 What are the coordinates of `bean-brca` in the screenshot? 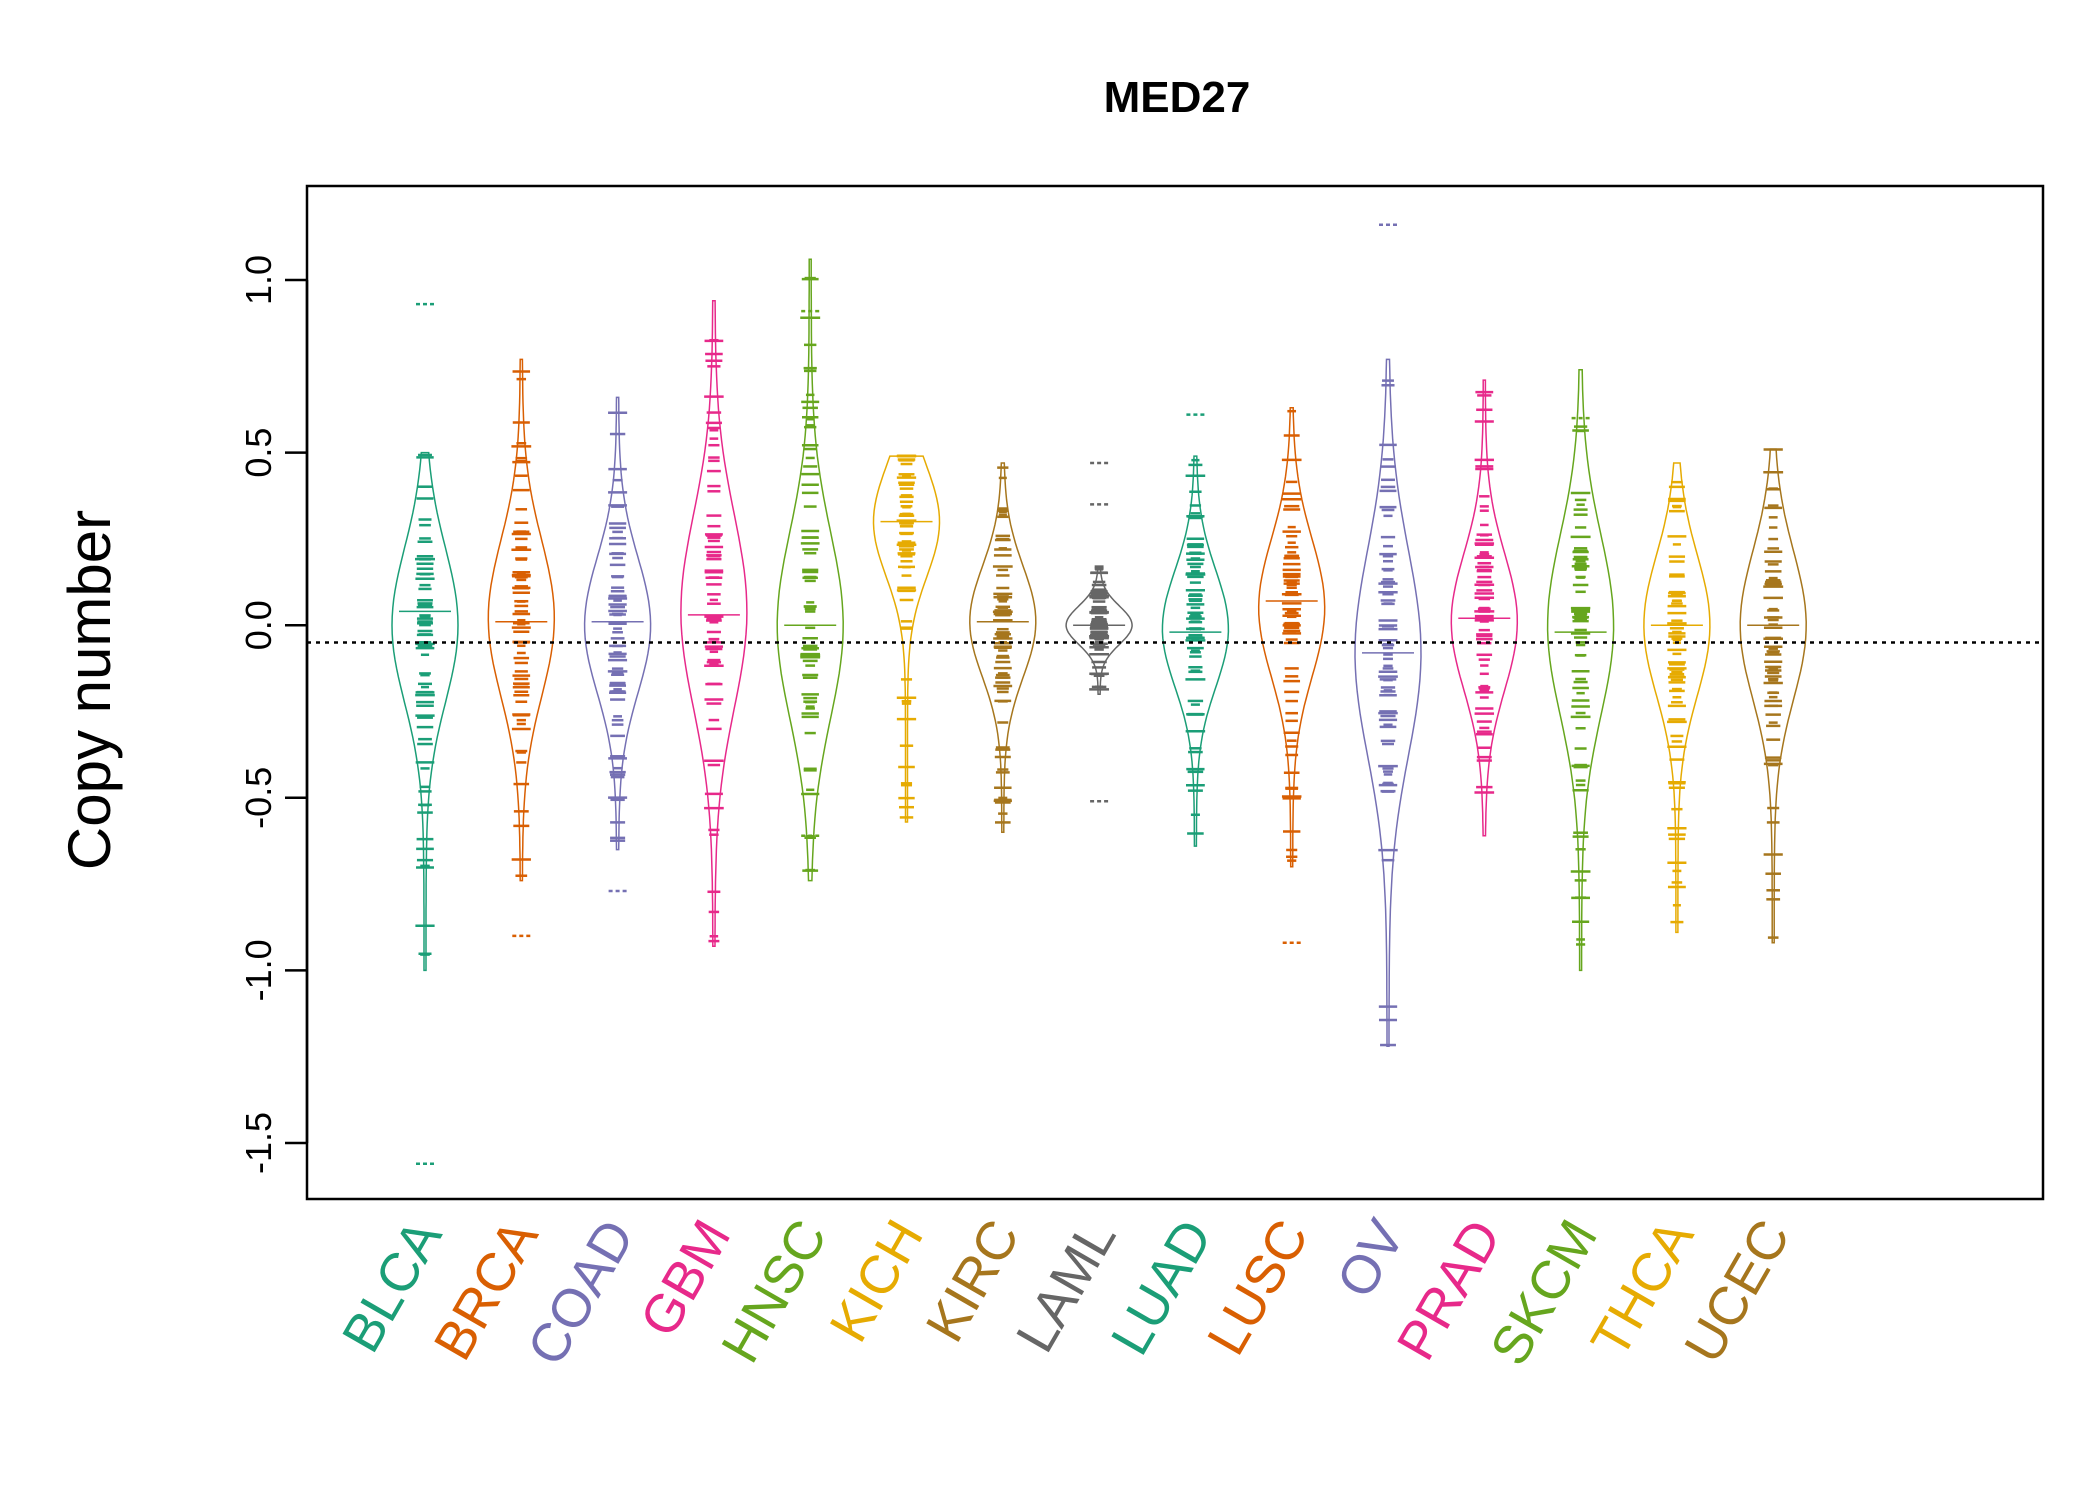 It's located at (521, 648).